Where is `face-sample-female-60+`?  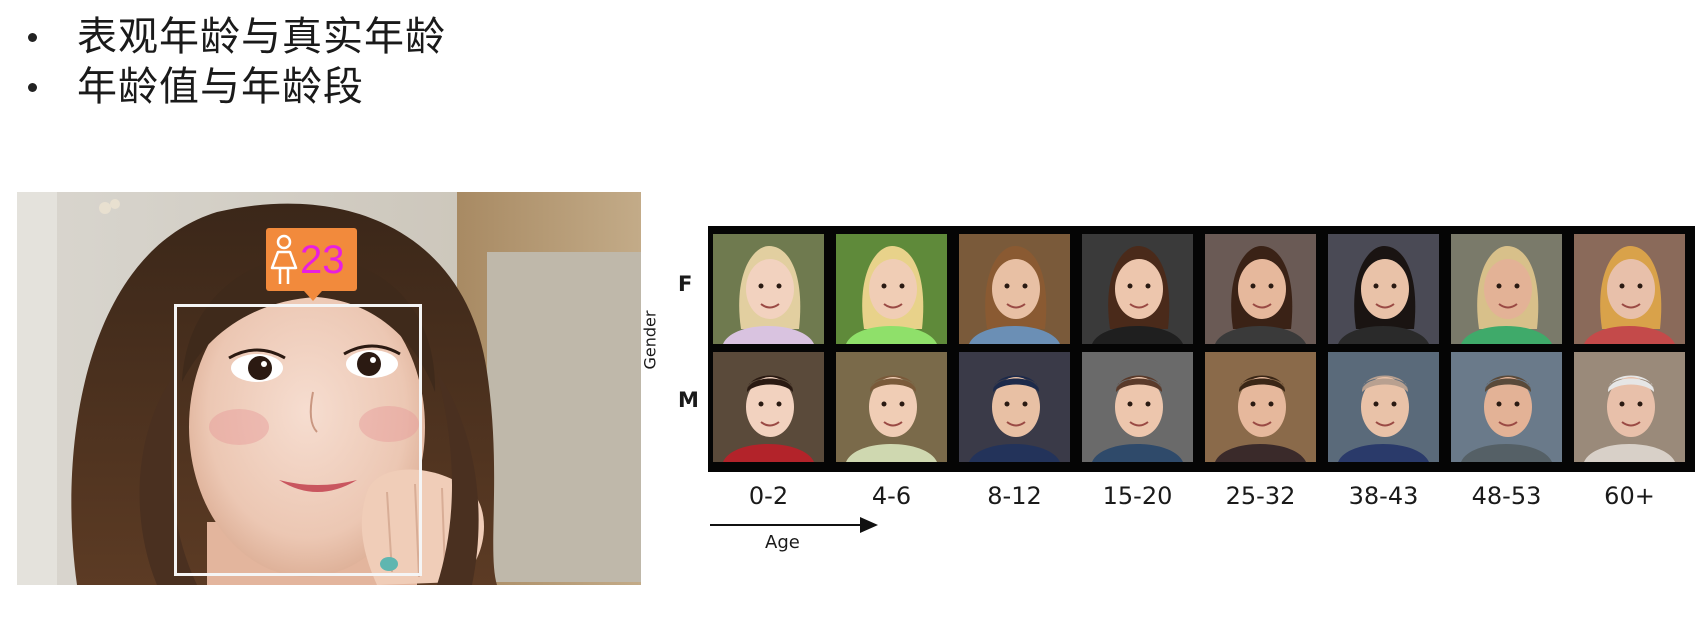
face-sample-female-60+ is located at coordinates (1629, 289).